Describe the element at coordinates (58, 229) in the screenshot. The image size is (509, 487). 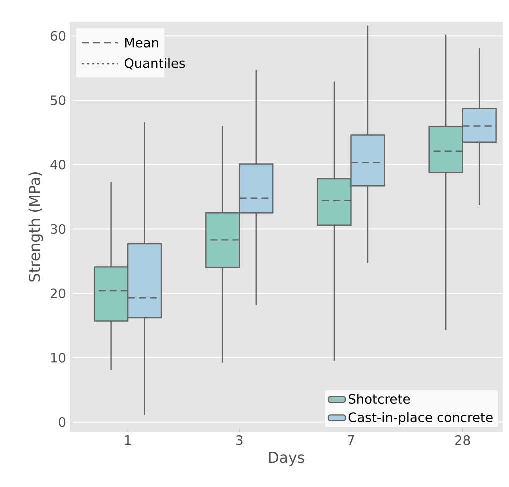
I see `y-tick-label: 30` at that location.